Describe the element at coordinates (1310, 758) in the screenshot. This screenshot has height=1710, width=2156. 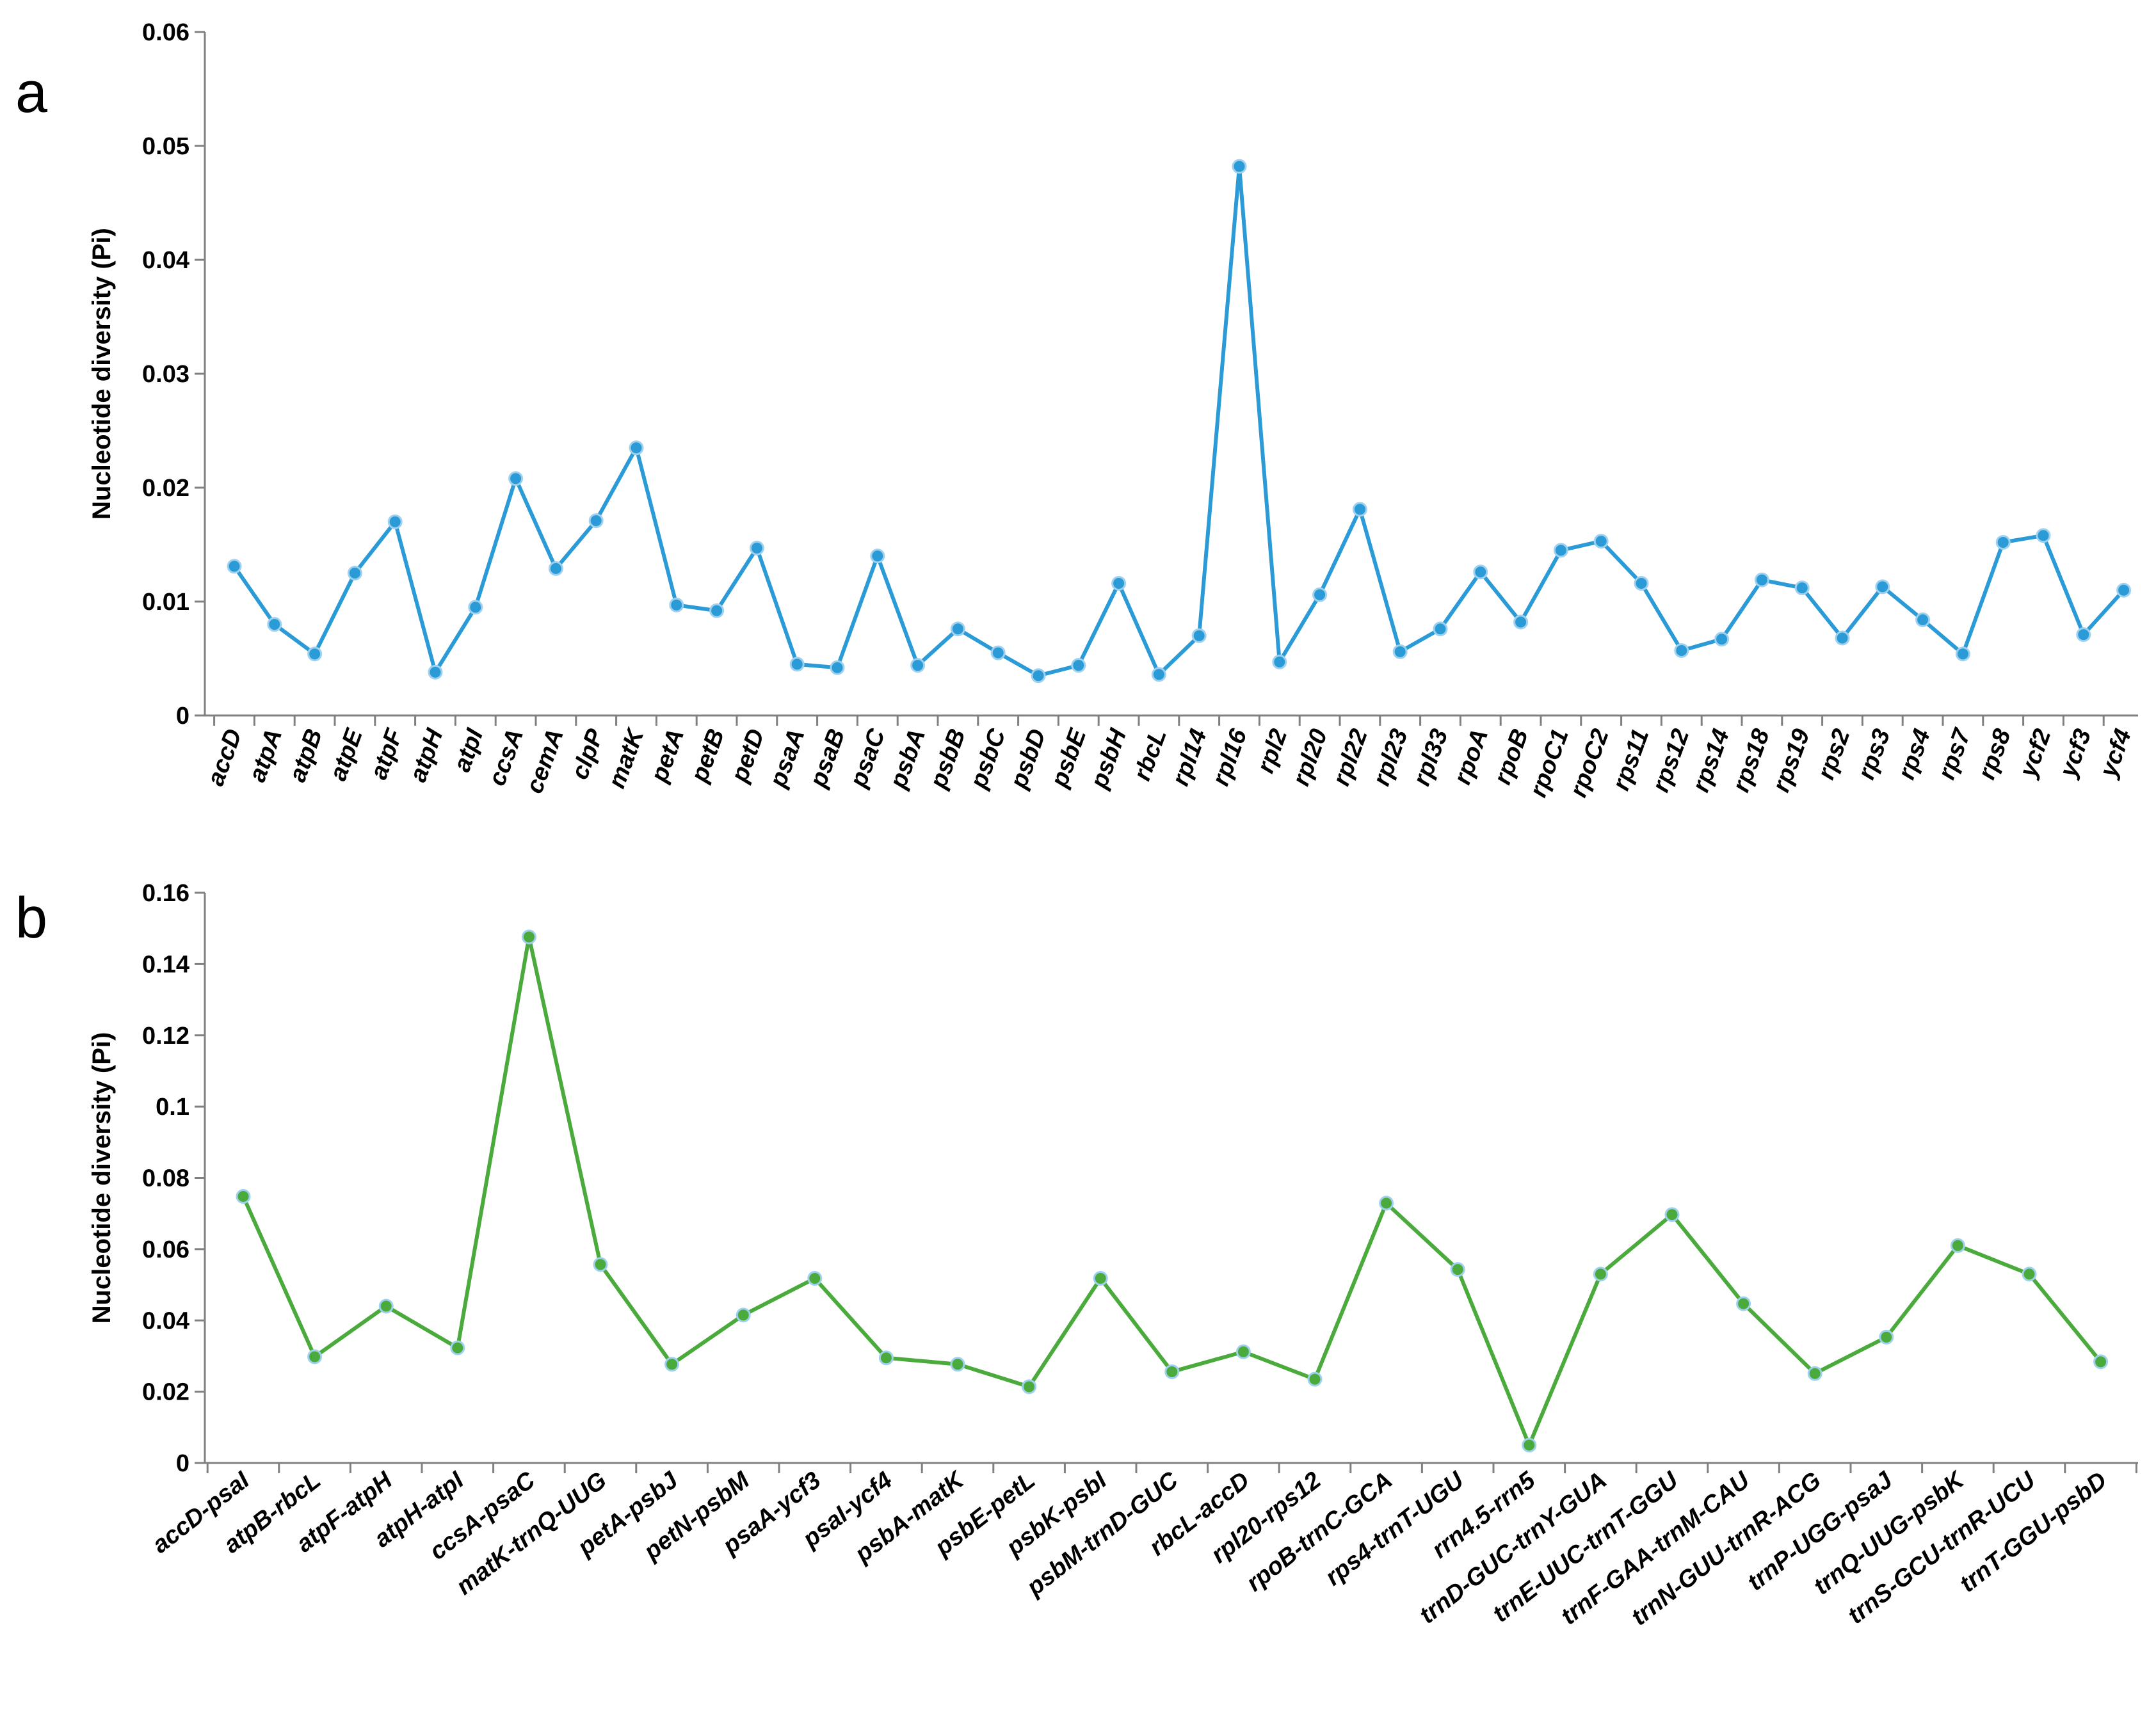
I see `x-tick-label: rpl20` at that location.